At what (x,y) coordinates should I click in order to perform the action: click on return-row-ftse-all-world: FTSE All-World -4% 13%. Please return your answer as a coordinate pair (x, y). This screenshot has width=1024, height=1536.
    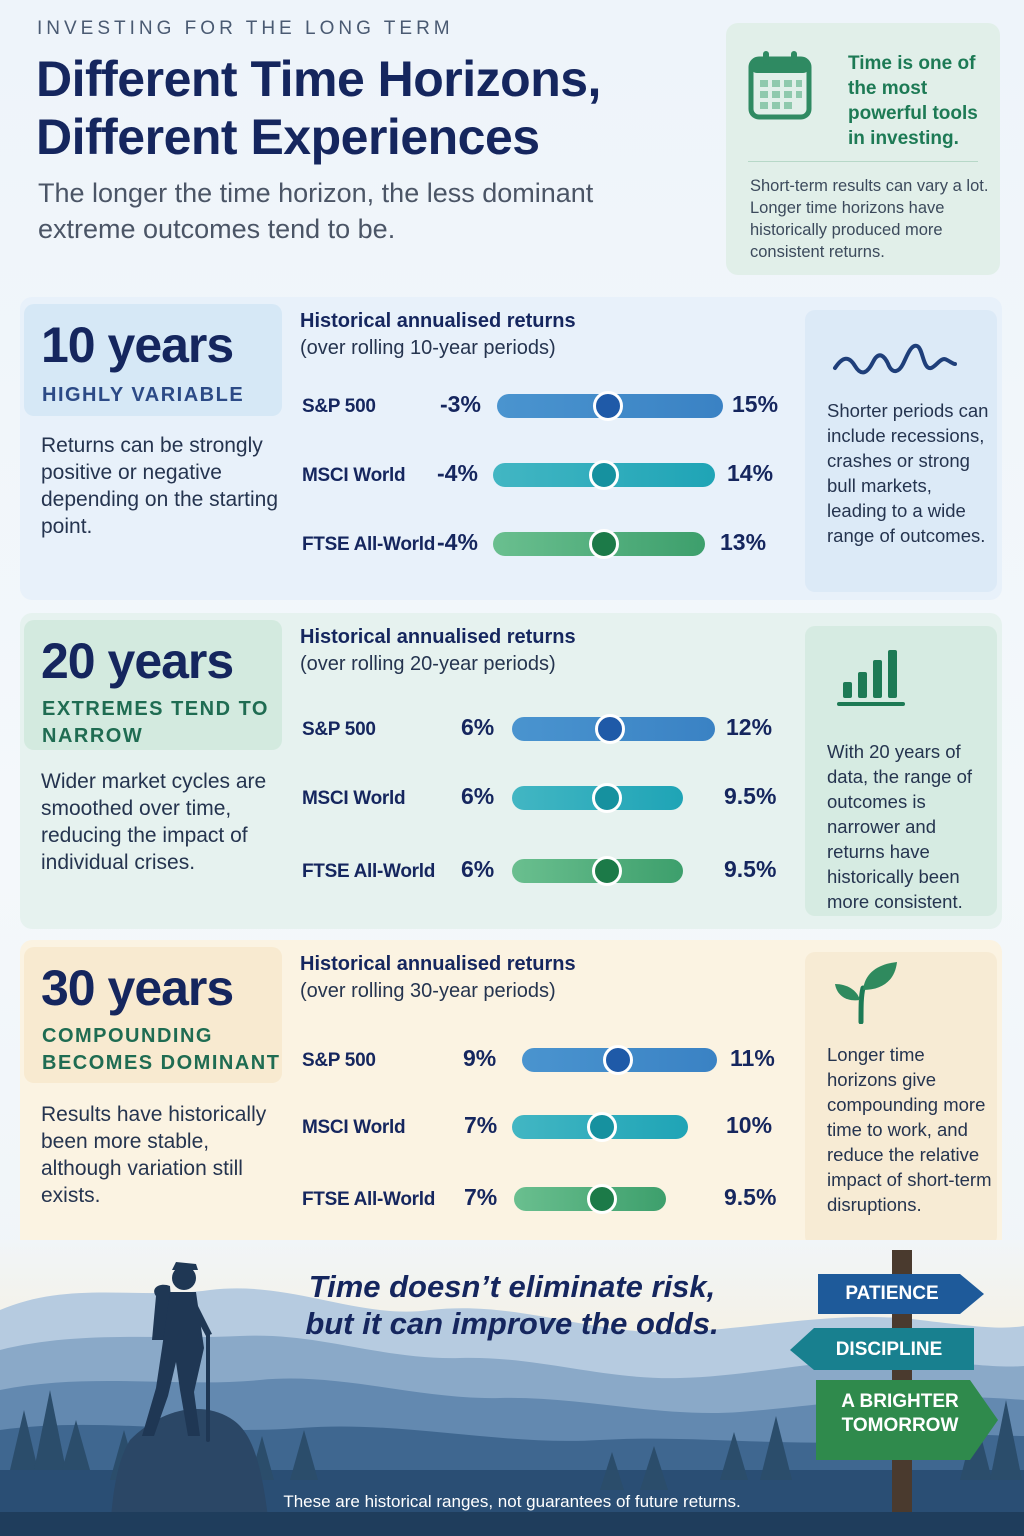
    Looking at the image, I should click on (410, 544).